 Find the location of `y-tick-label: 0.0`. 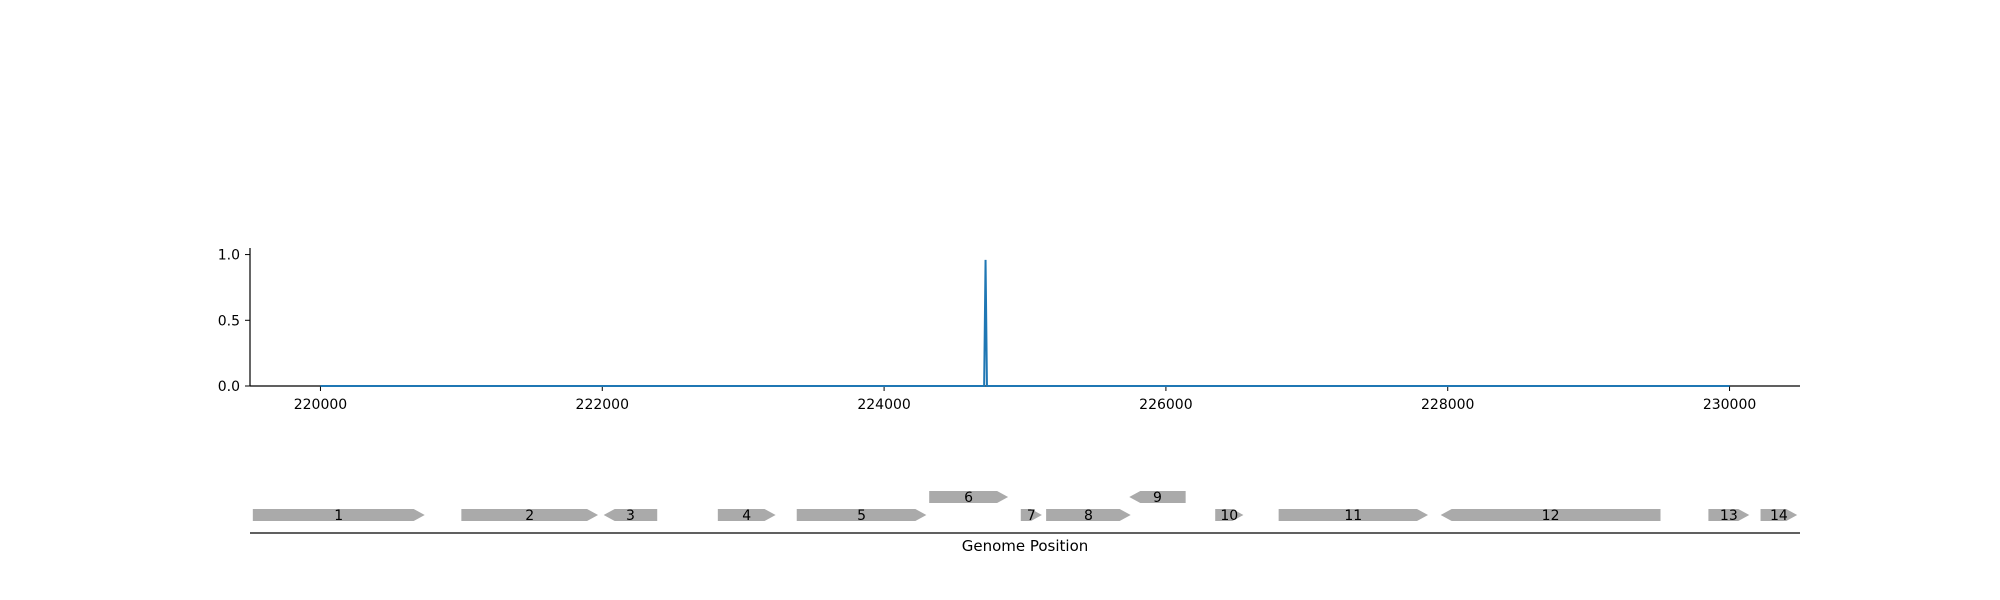

y-tick-label: 0.0 is located at coordinates (229, 387).